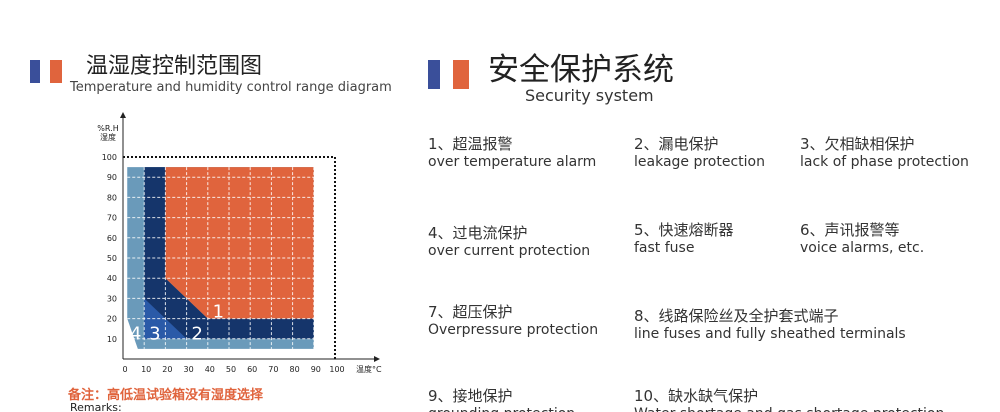 The image size is (1000, 412). I want to click on y-tick-label: 20, so click(112, 319).